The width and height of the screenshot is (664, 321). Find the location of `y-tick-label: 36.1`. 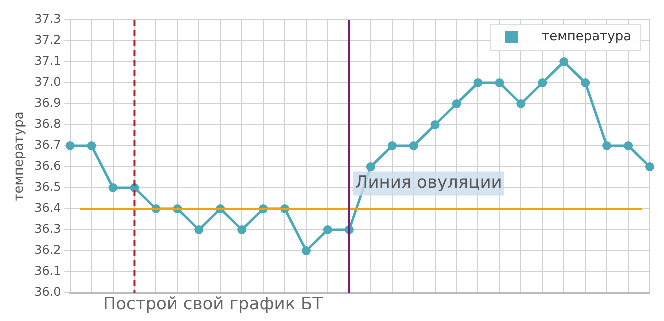

y-tick-label: 36.1 is located at coordinates (48, 271).